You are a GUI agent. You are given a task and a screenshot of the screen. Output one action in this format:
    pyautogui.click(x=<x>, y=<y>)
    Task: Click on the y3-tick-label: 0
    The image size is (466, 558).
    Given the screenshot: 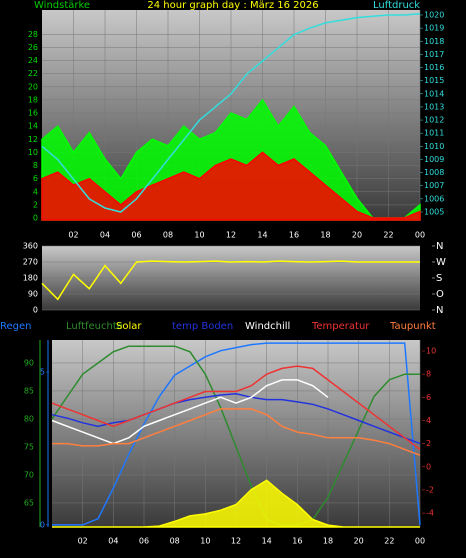 What is the action you would take?
    pyautogui.click(x=42, y=524)
    